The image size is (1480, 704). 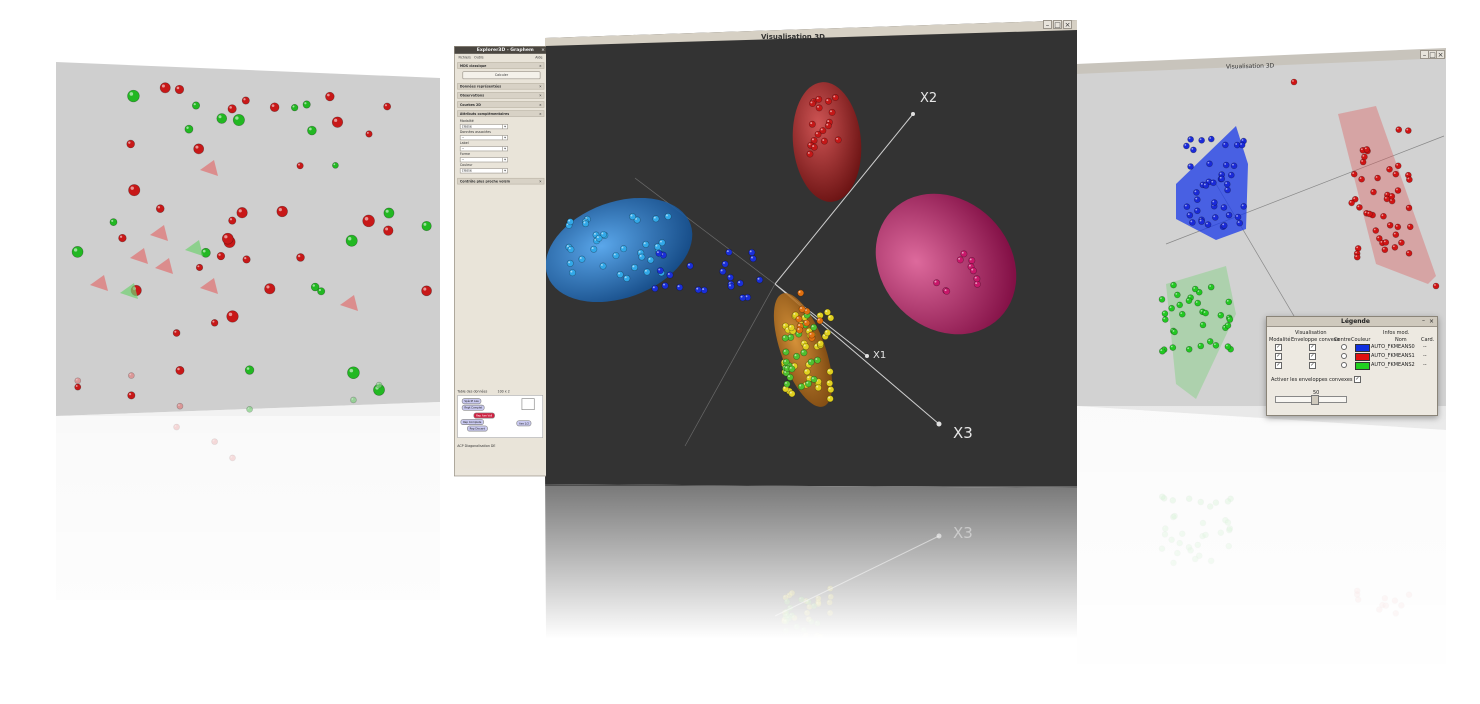 I want to click on forme-select: -- ▾, so click(x=483, y=160).